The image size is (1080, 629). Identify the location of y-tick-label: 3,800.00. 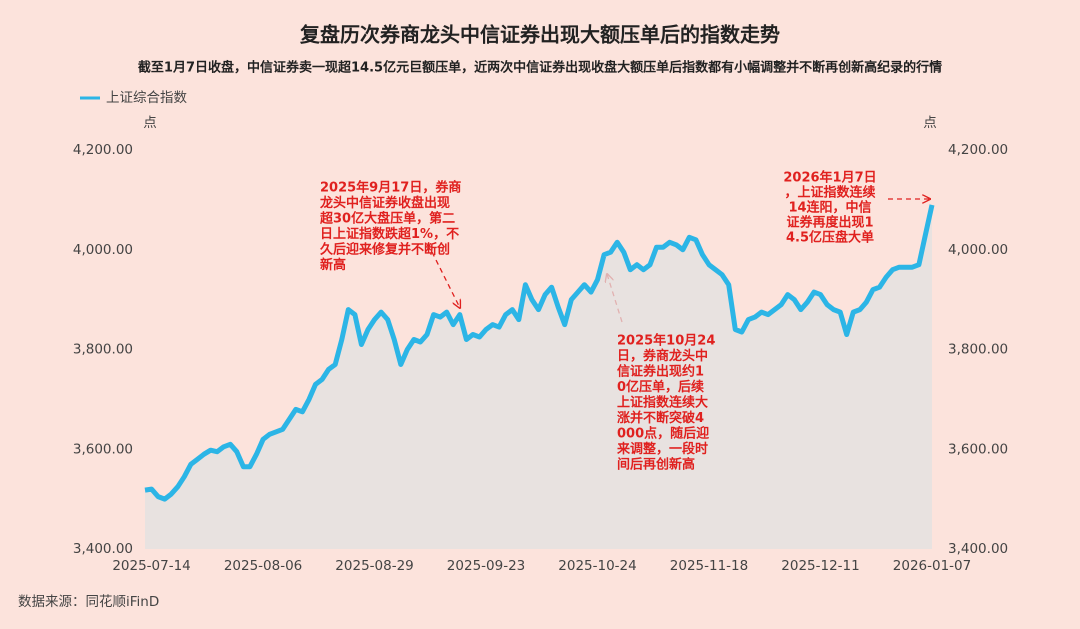
(103, 350).